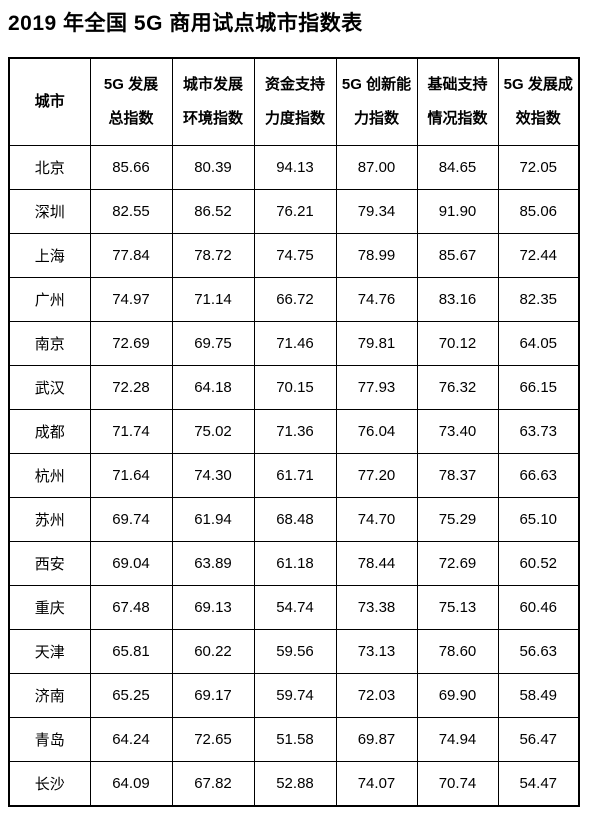 This screenshot has height=825, width=600. I want to click on column-header: 5G 创新能 力指数, so click(376, 101).